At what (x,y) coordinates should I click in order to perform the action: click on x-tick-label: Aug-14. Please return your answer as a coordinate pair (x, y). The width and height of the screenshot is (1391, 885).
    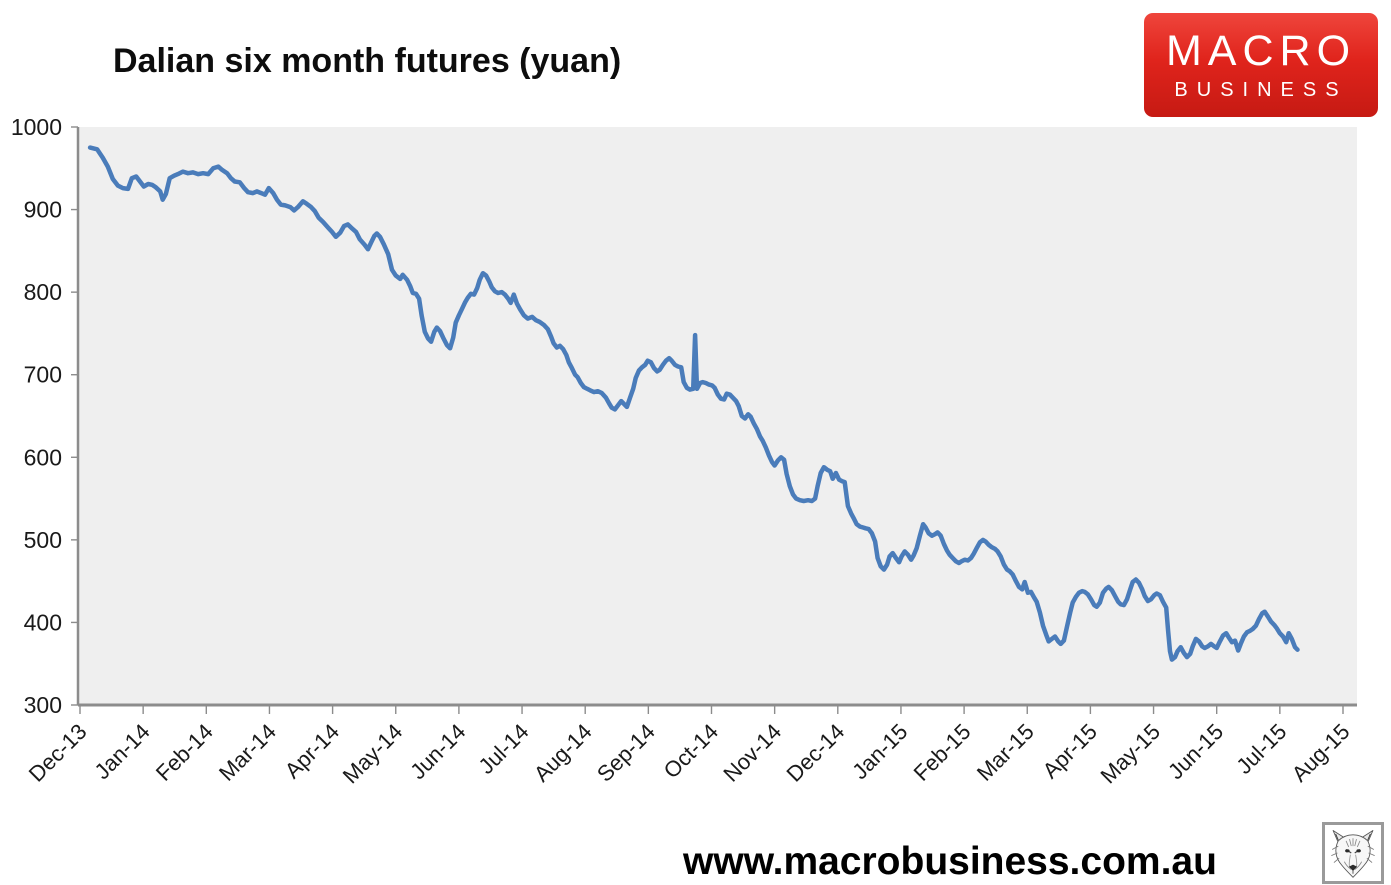
    Looking at the image, I should click on (563, 753).